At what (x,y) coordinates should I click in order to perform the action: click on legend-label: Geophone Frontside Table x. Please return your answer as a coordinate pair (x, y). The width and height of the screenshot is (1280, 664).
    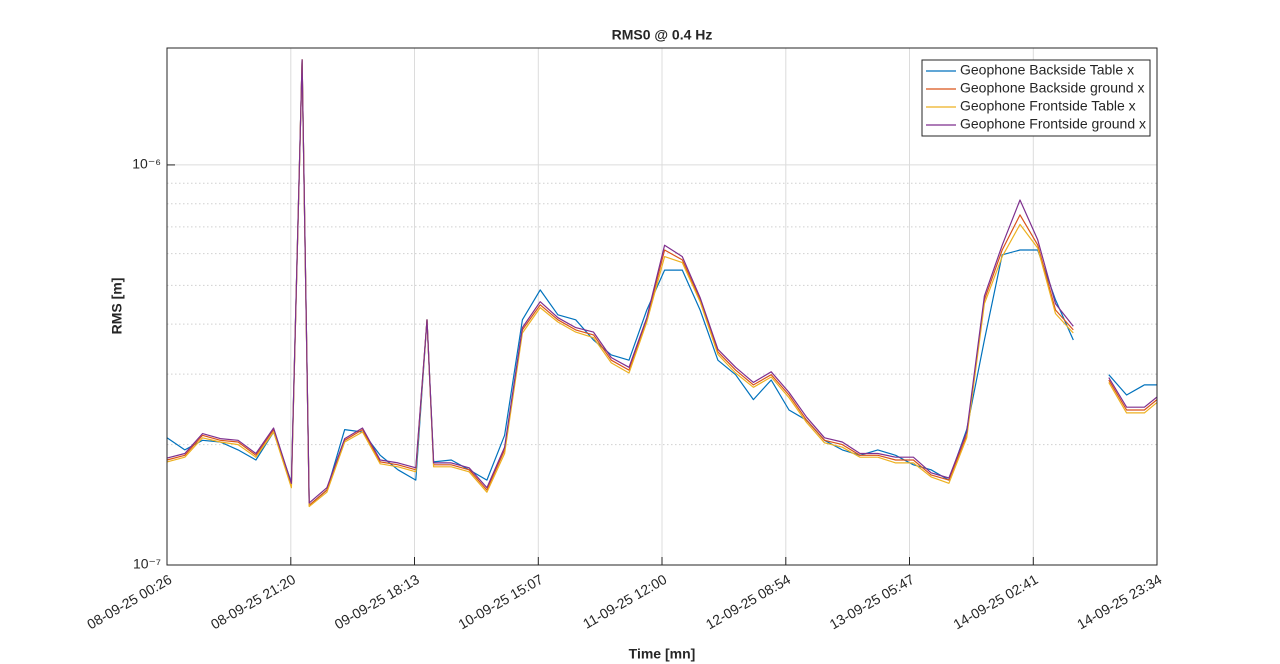
    Looking at the image, I should click on (1048, 106).